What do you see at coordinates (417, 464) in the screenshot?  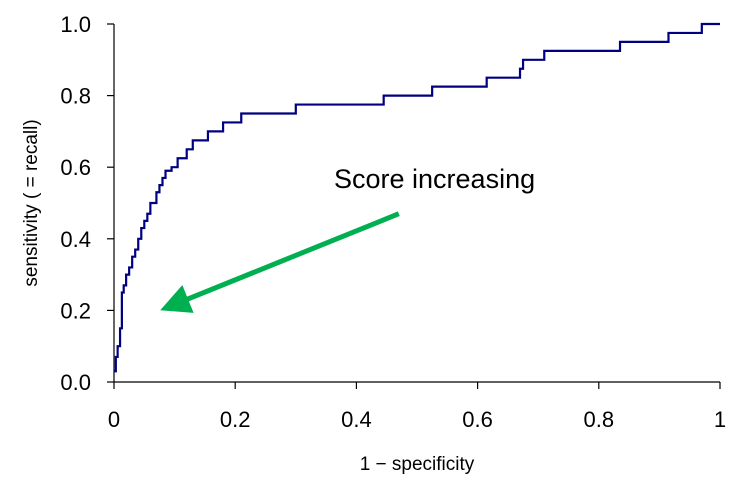 I see `x-axis-title: 1 − specificity` at bounding box center [417, 464].